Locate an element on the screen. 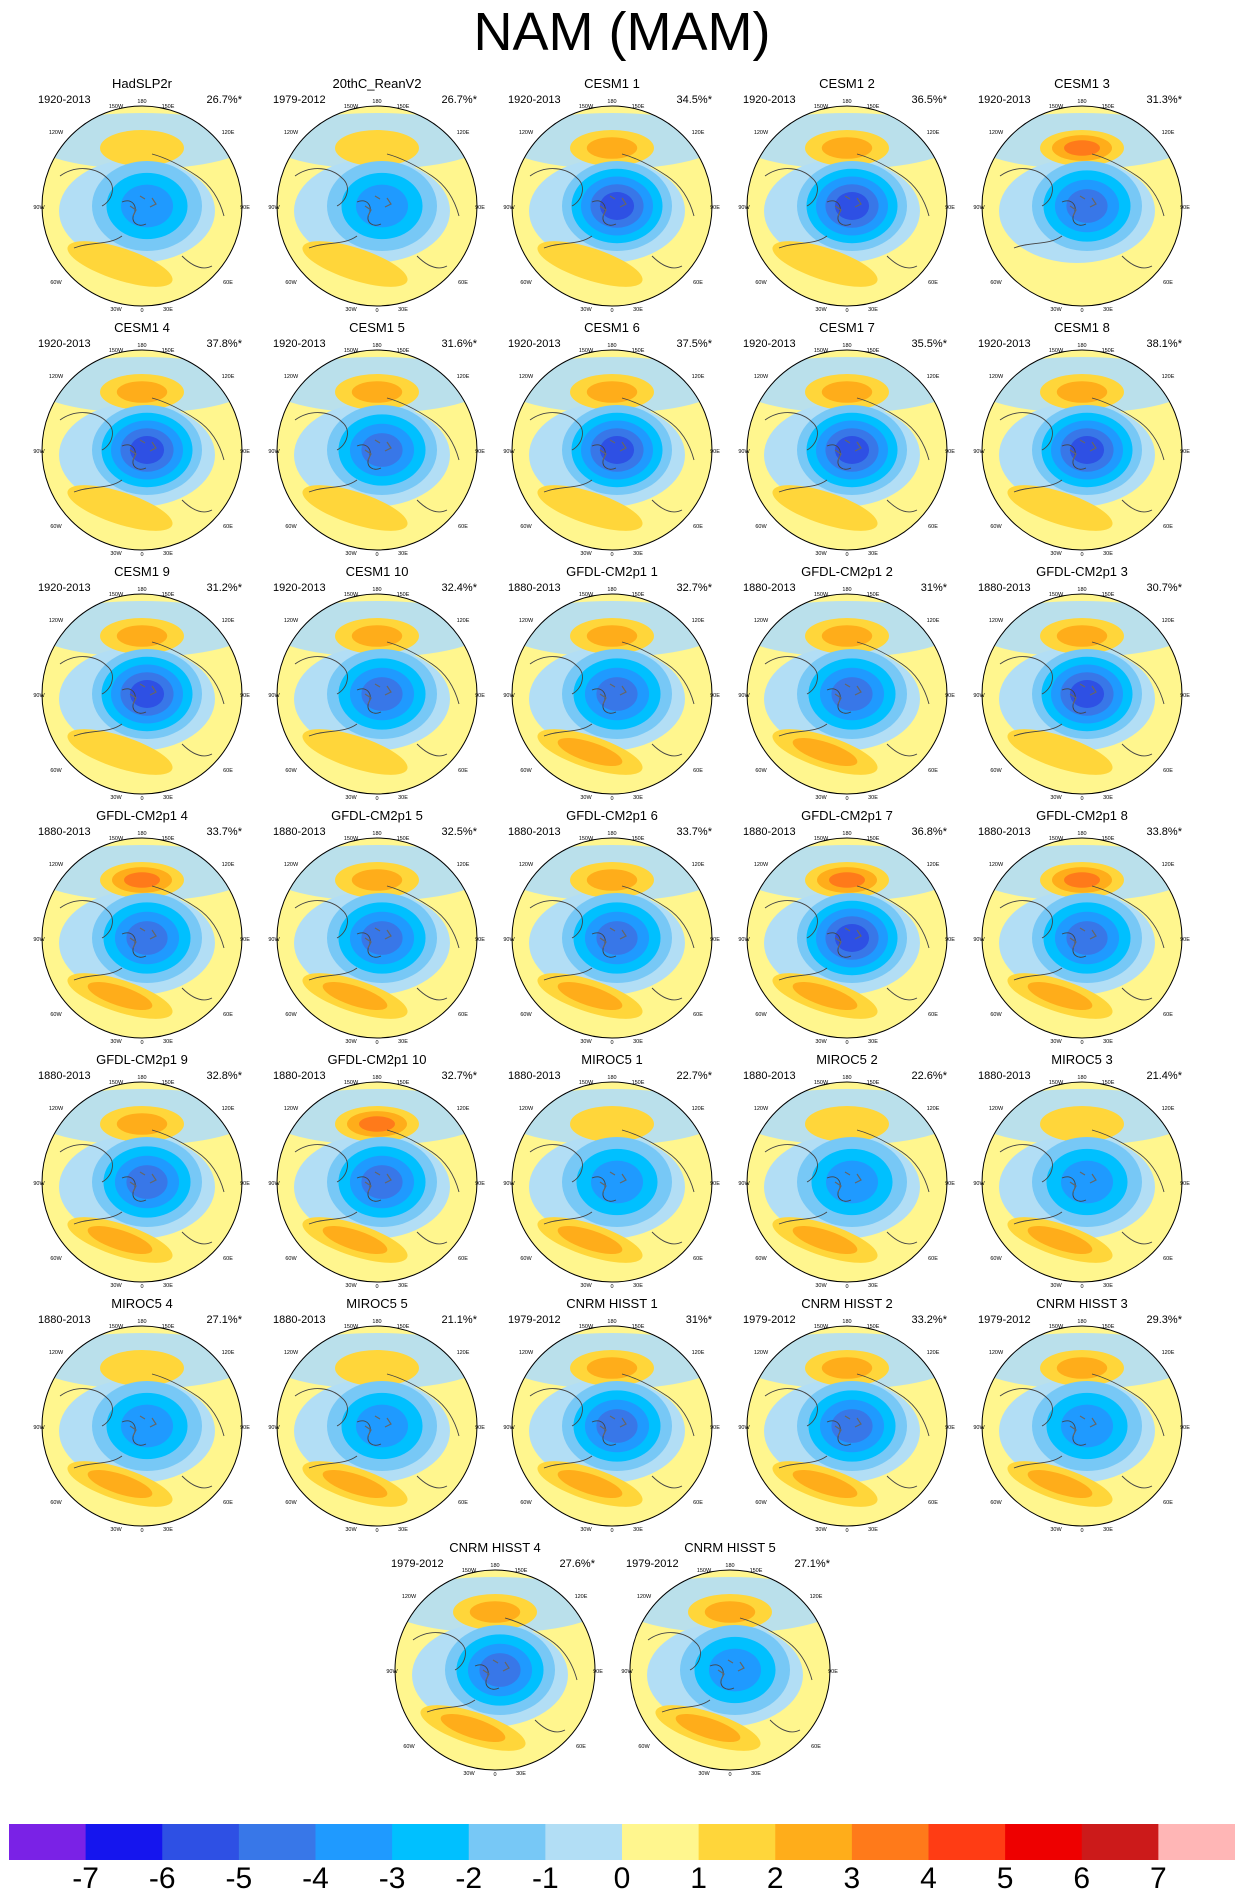  colorbar-tick-label: -1 is located at coordinates (545, 1878).